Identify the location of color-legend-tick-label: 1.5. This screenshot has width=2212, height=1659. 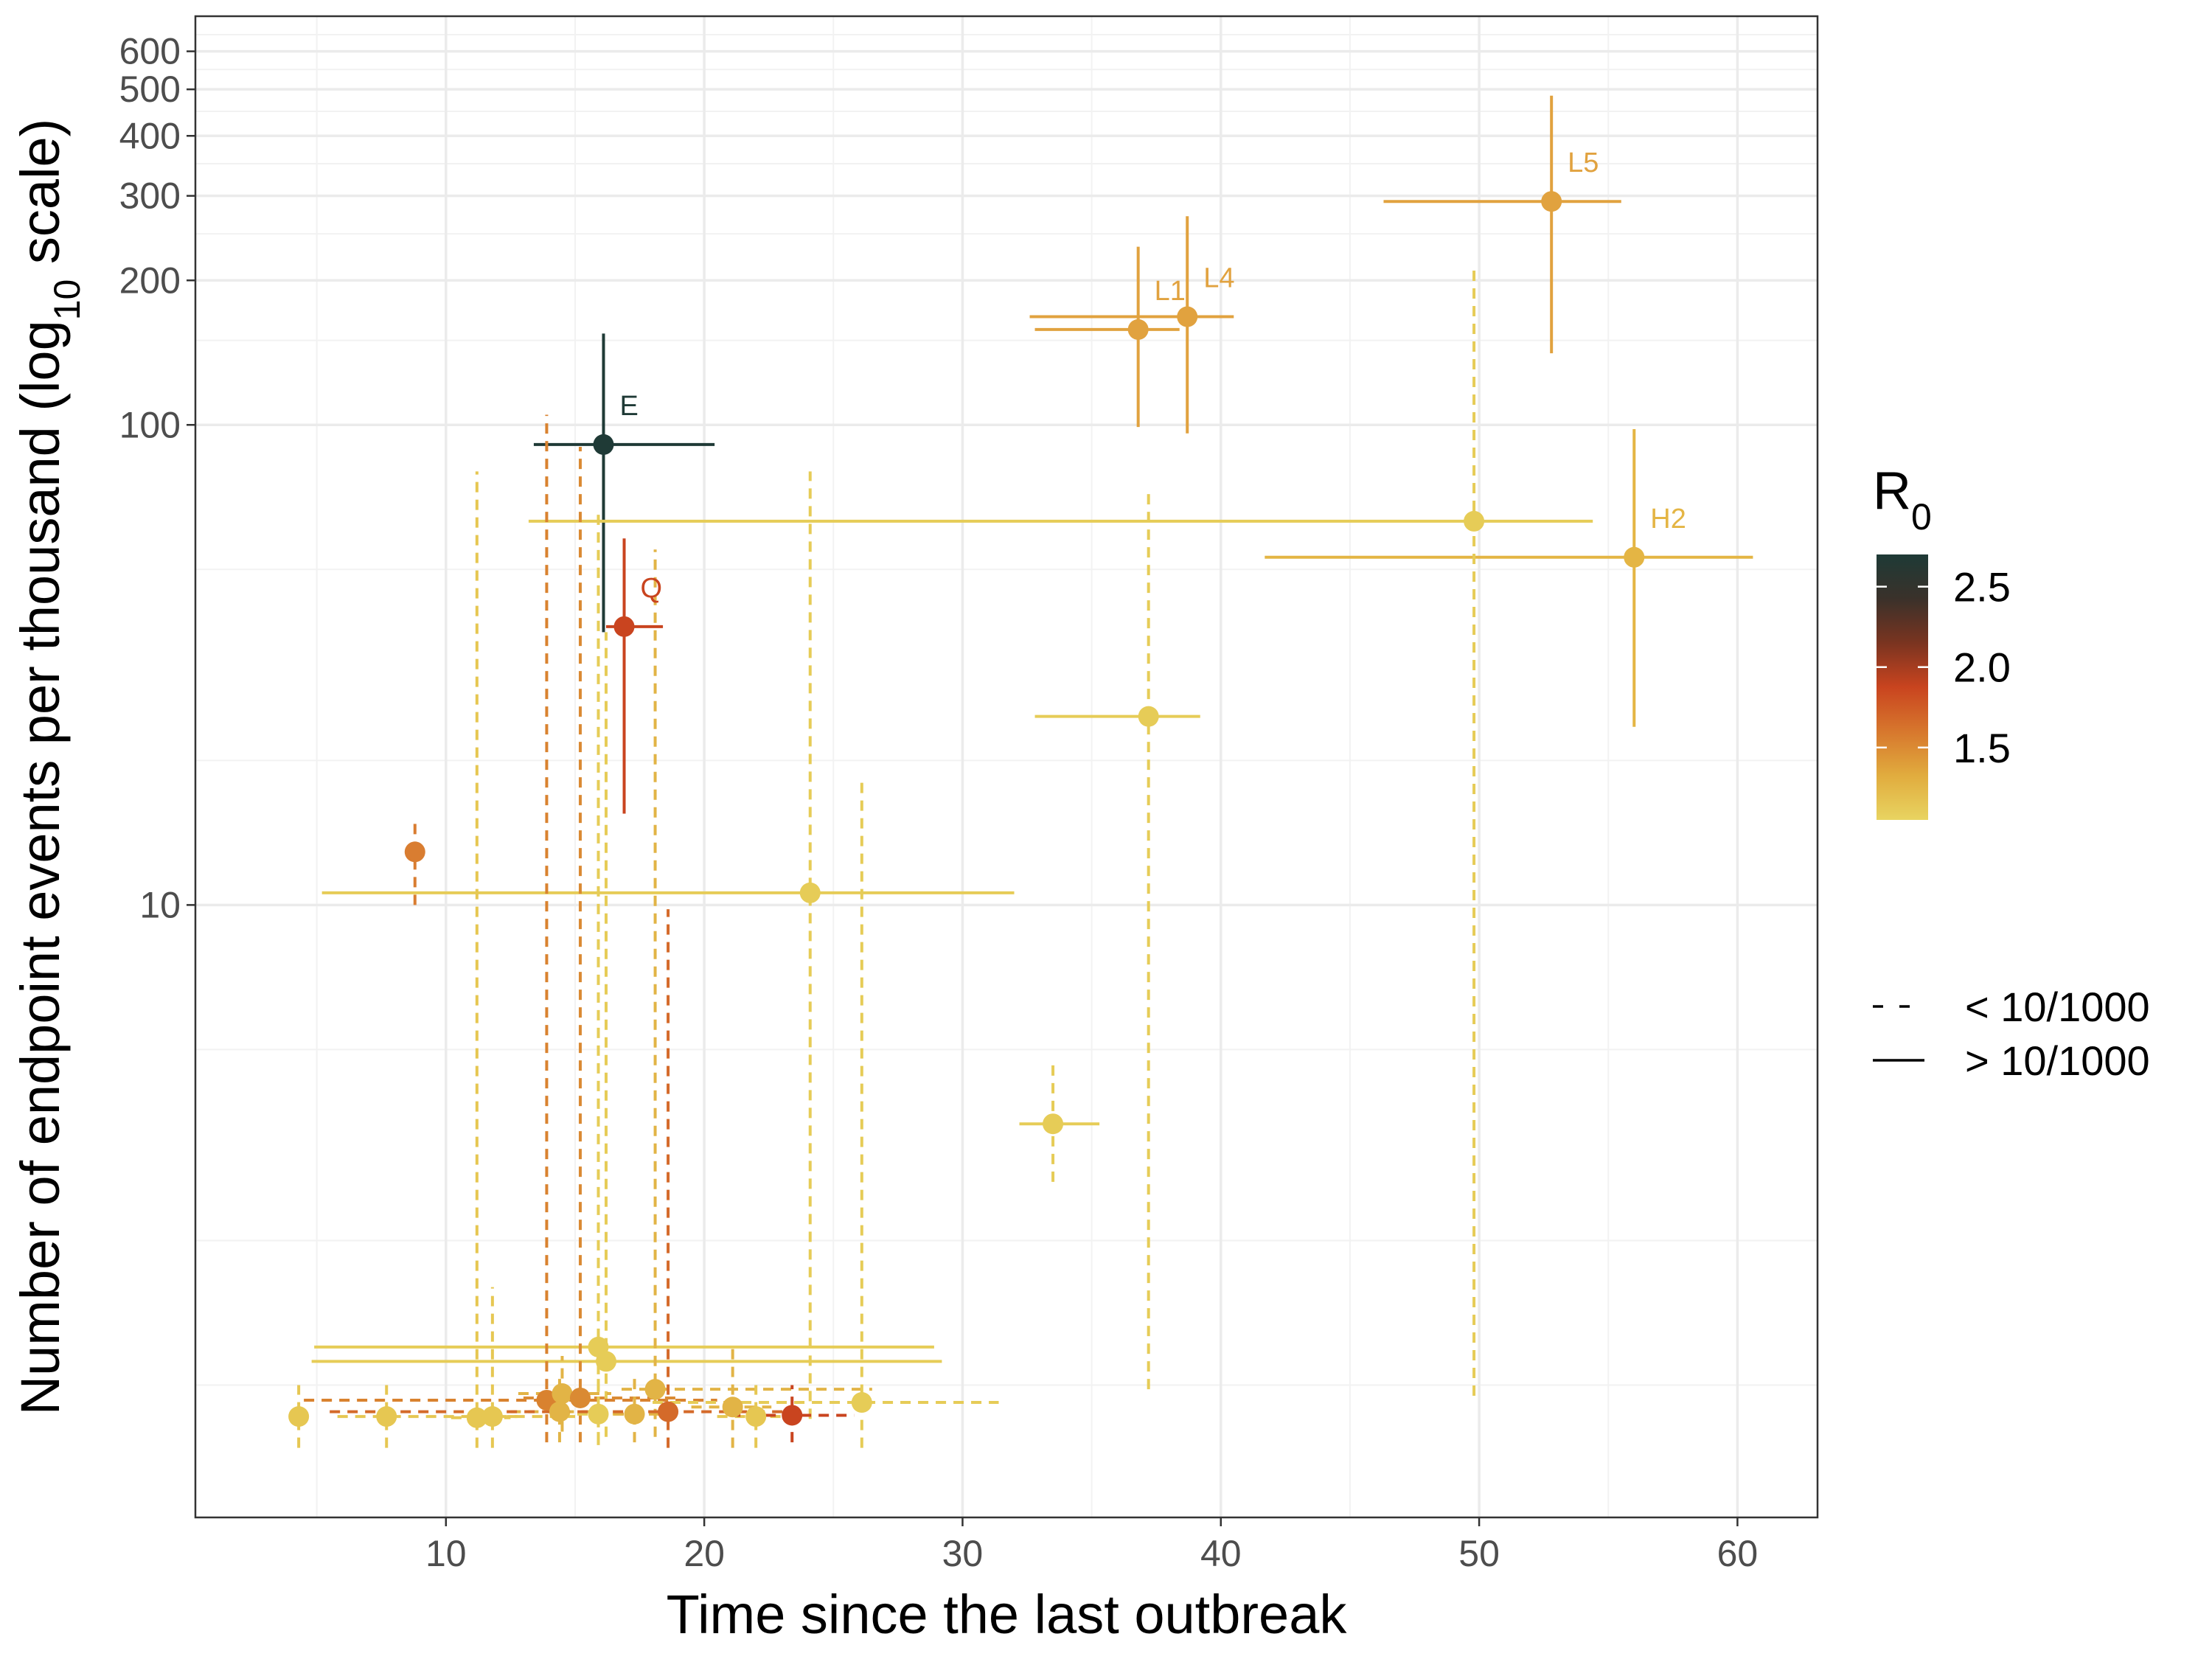
(1982, 748).